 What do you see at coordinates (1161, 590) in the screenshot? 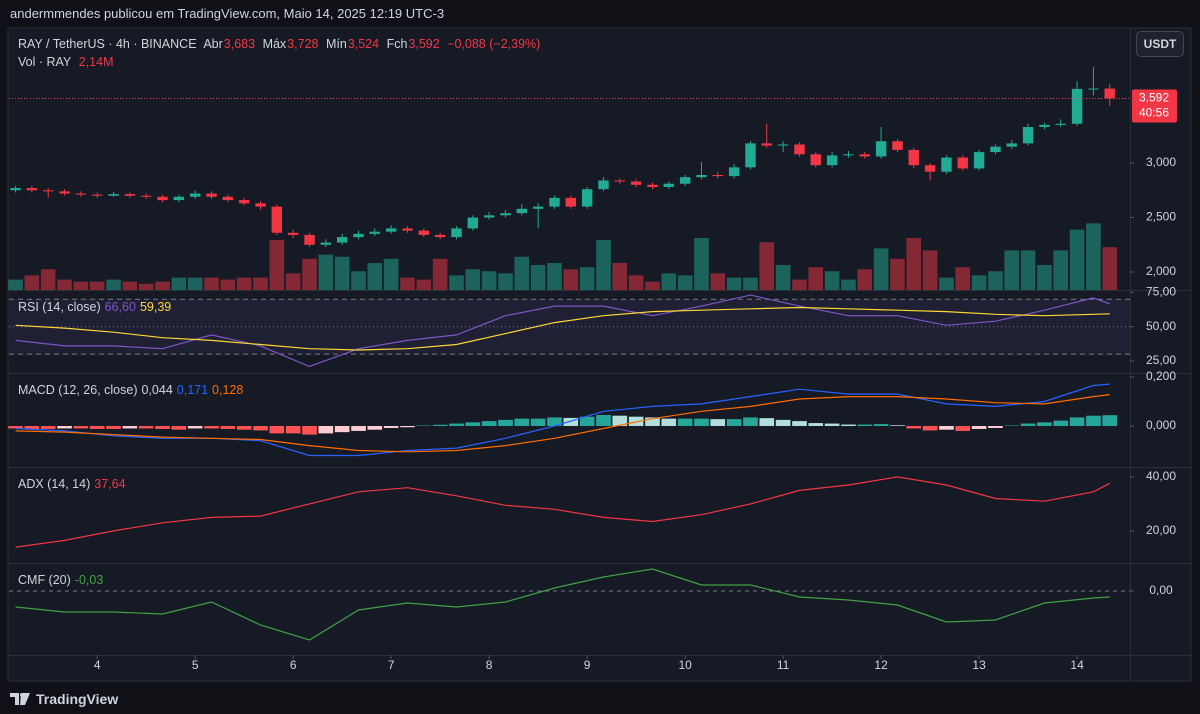
I see `y-tick-label: 0,00` at bounding box center [1161, 590].